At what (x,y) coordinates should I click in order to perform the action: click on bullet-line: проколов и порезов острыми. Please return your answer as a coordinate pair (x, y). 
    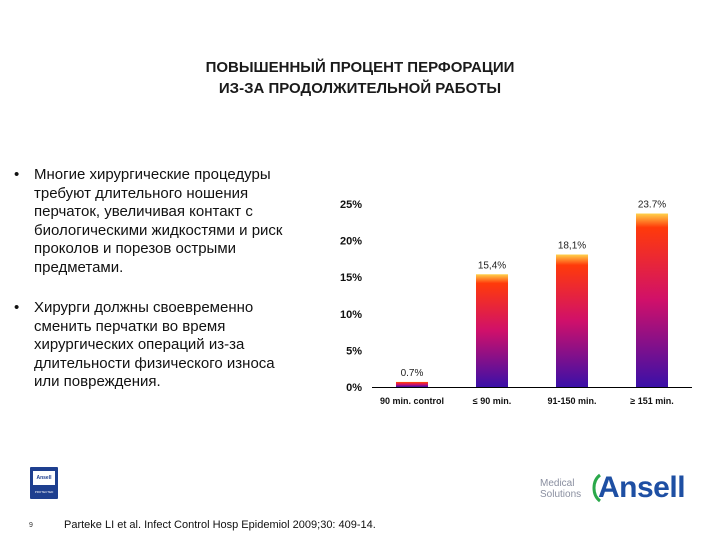
    Looking at the image, I should click on (135, 248).